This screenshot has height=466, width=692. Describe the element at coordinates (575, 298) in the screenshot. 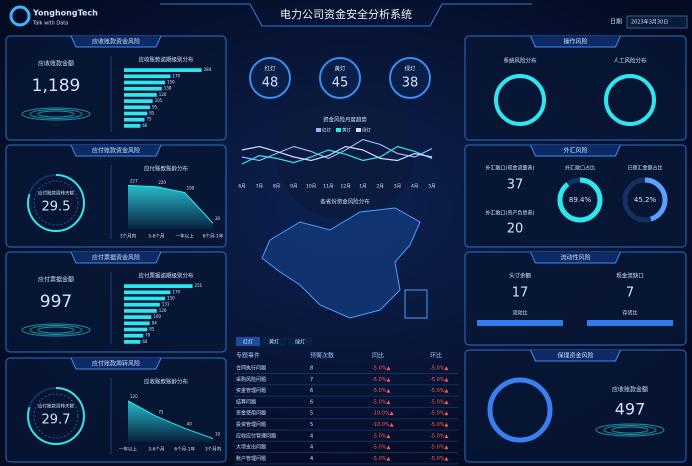

I see `panel` at that location.